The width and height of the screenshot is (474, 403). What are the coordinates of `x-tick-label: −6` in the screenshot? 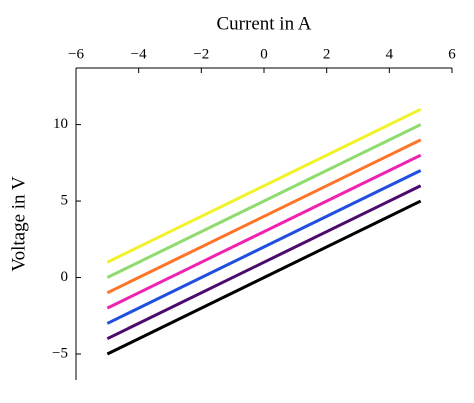 It's located at (76, 54).